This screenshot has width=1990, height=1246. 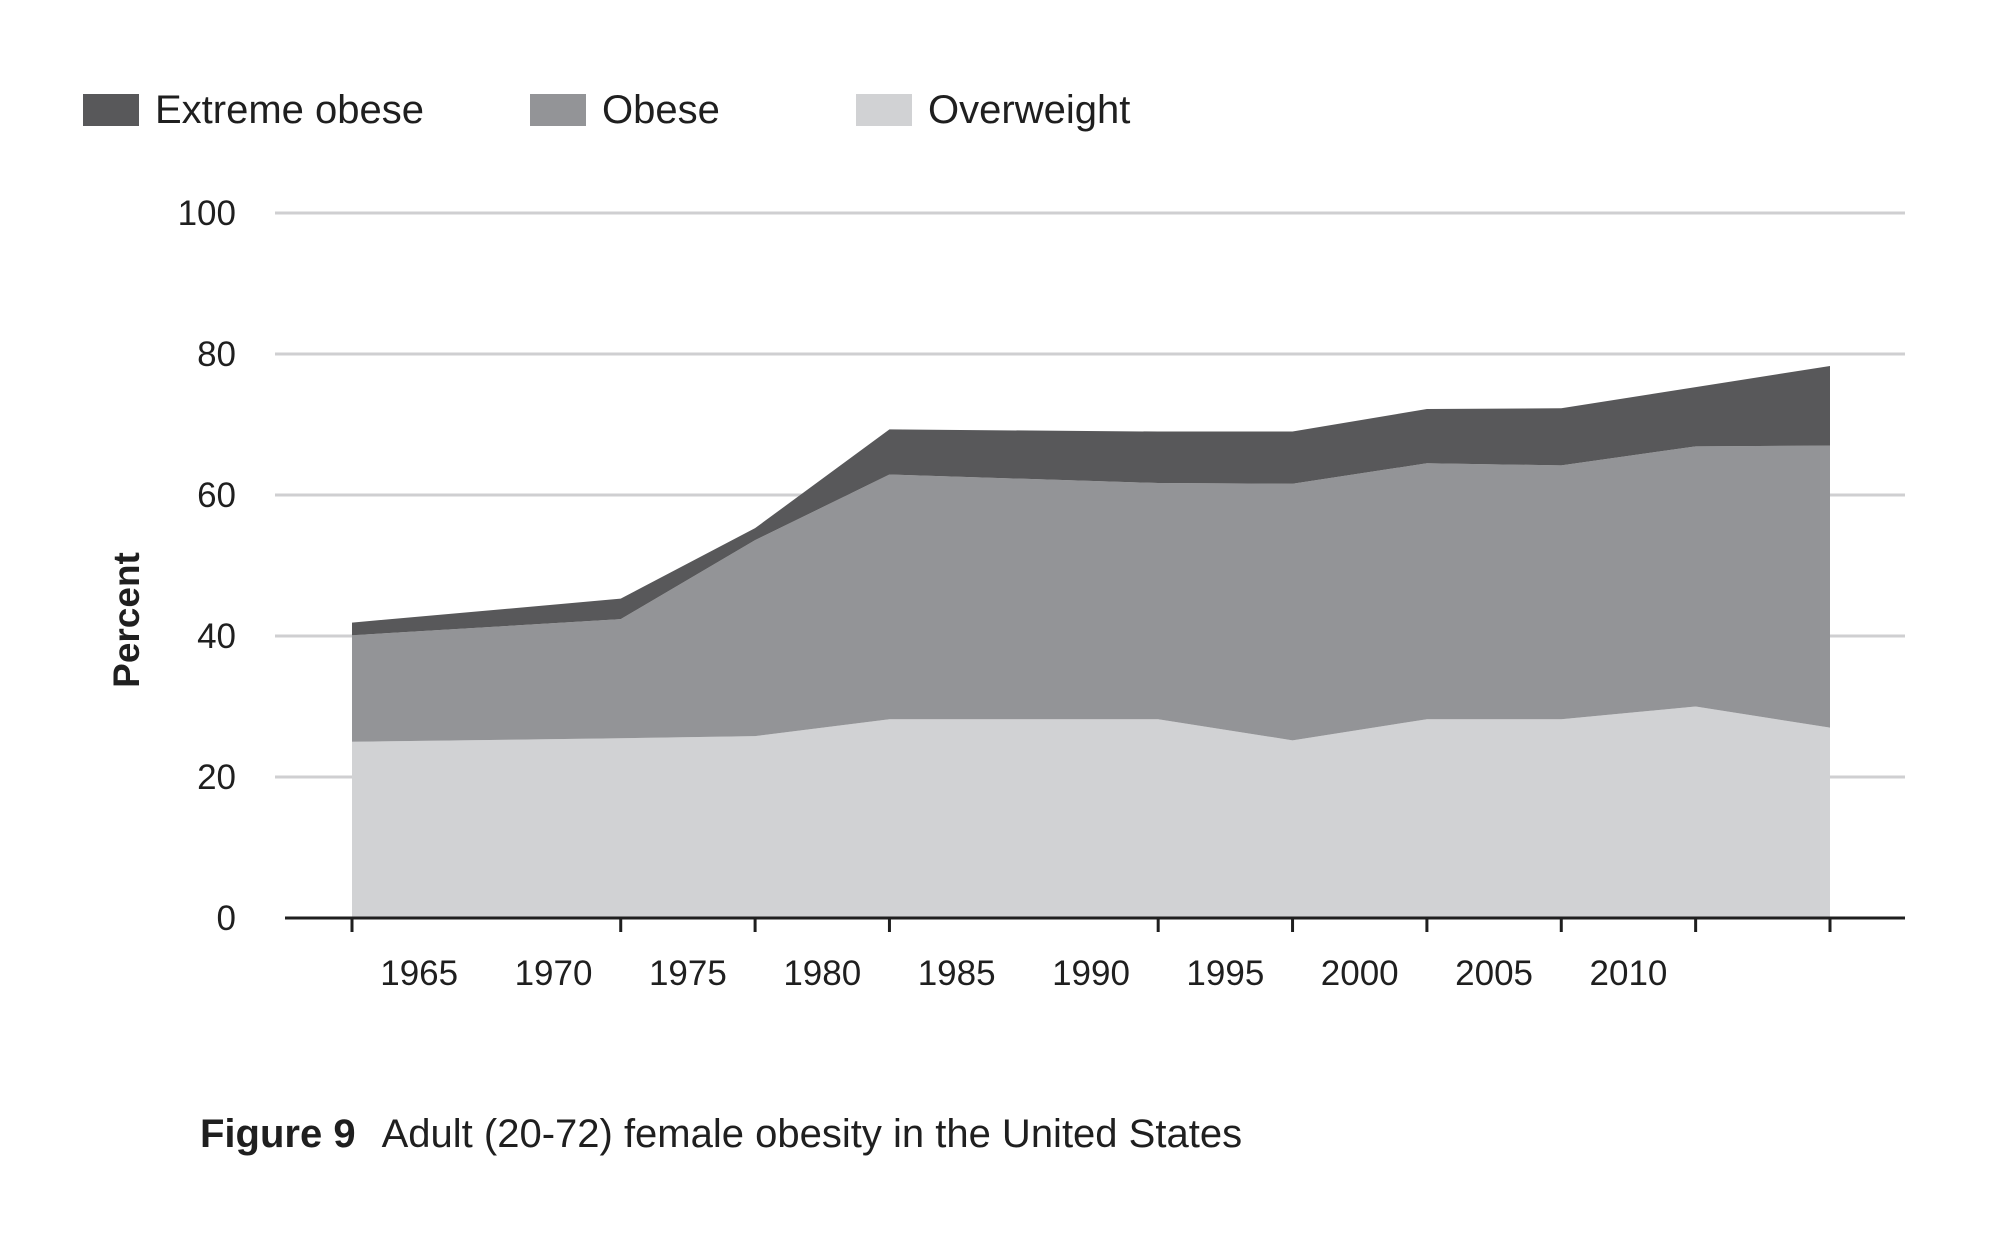 I want to click on legend-item-extreme-obese: Extreme obese, so click(x=253, y=110).